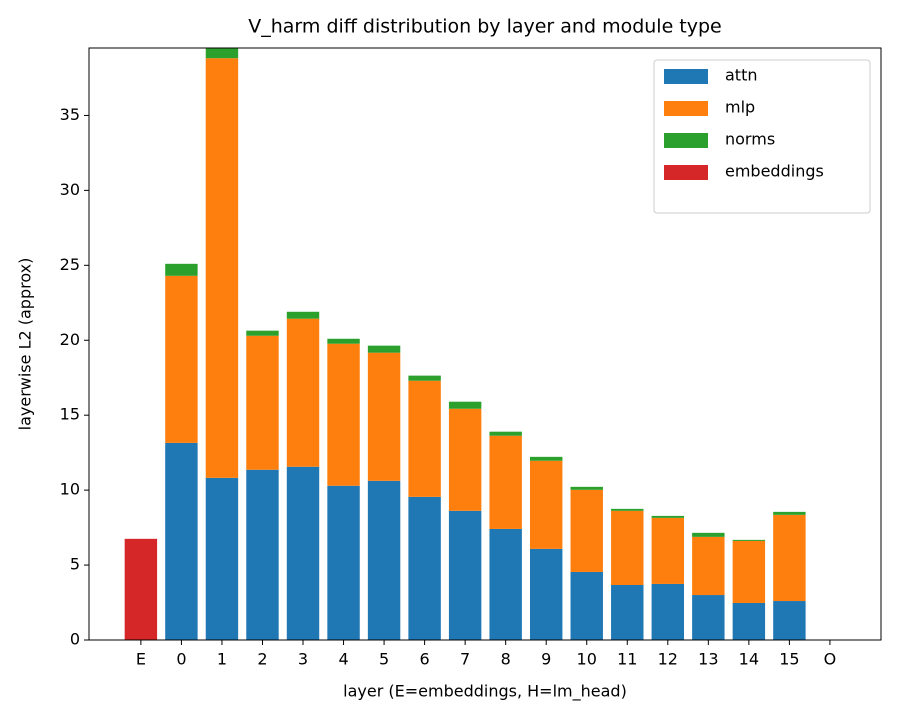  Describe the element at coordinates (546, 659) in the screenshot. I see `x-tick-label: 9` at that location.